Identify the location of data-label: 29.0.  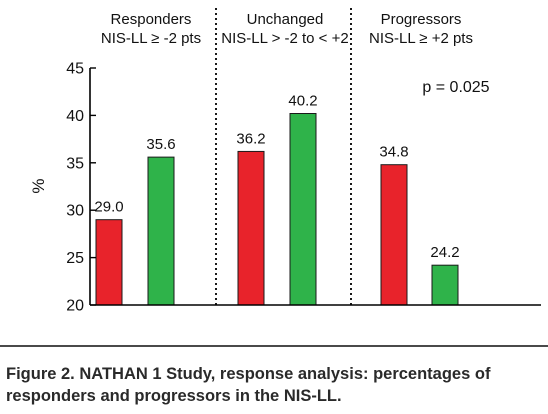
(108, 207).